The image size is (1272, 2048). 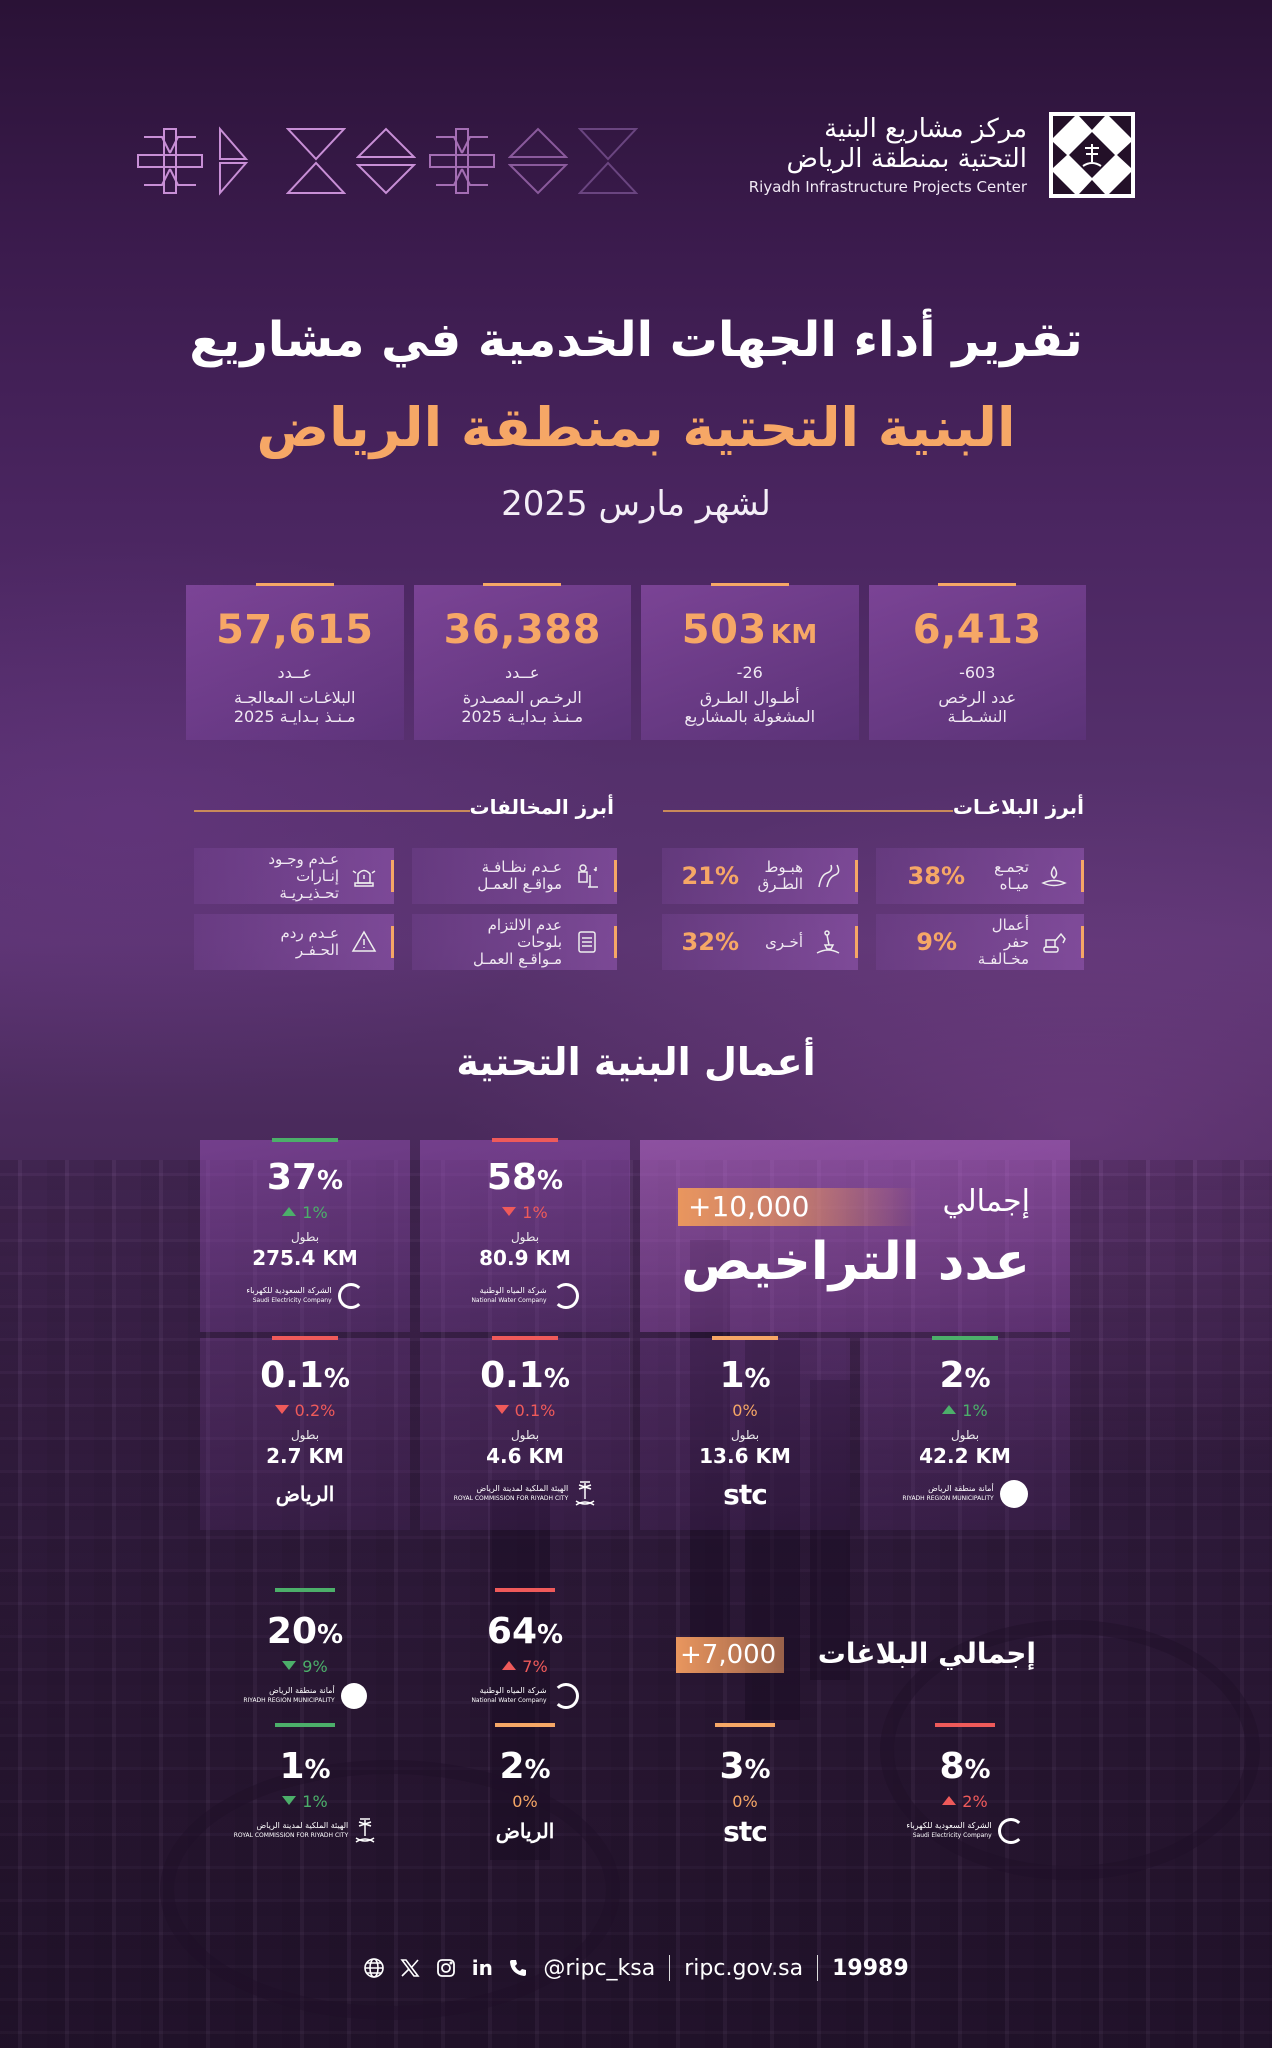 What do you see at coordinates (855, 1262) in the screenshot?
I see `licenses-total-label: عدد التراخيص` at bounding box center [855, 1262].